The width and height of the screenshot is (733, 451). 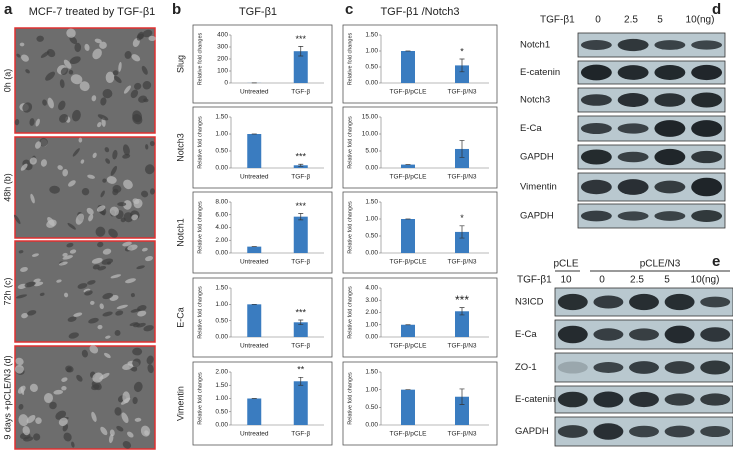 I want to click on row-label: Notch3, so click(x=535, y=100).